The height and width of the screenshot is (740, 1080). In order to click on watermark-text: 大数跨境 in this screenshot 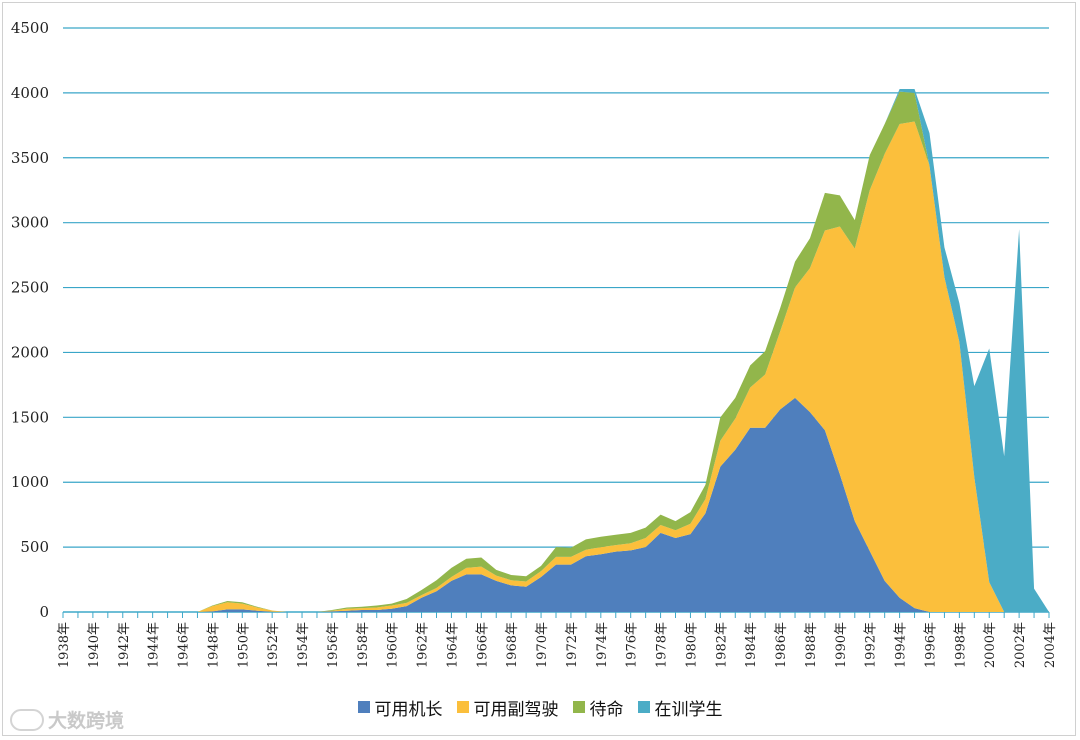, I will do `click(86, 721)`.